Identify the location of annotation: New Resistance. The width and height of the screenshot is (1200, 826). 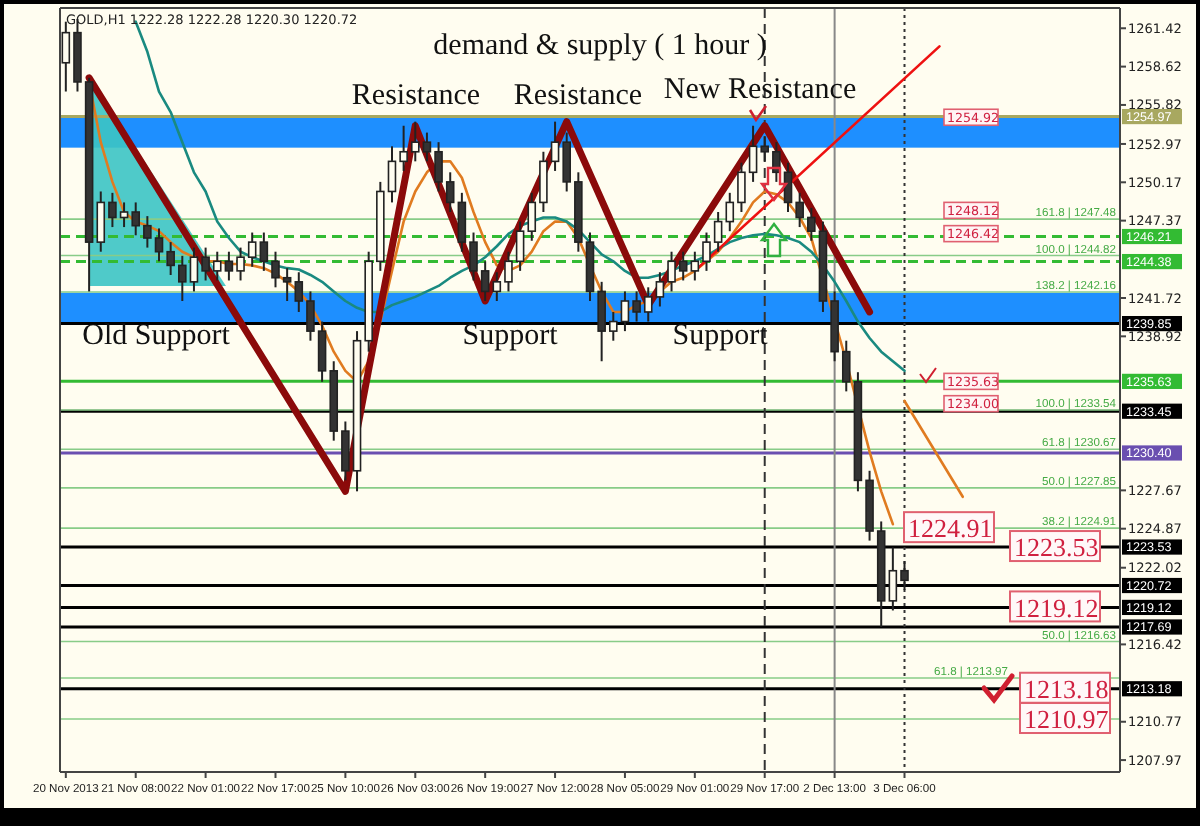
(760, 90).